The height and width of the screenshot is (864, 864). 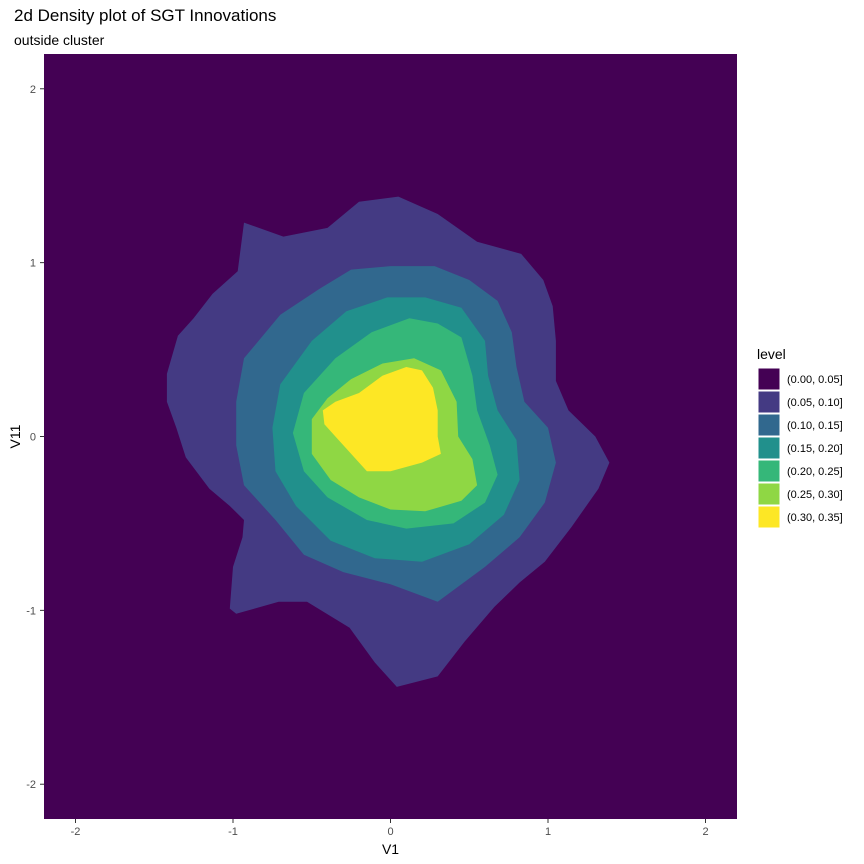 I want to click on y-axis: -2 -1 0 1 2, so click(x=35, y=437).